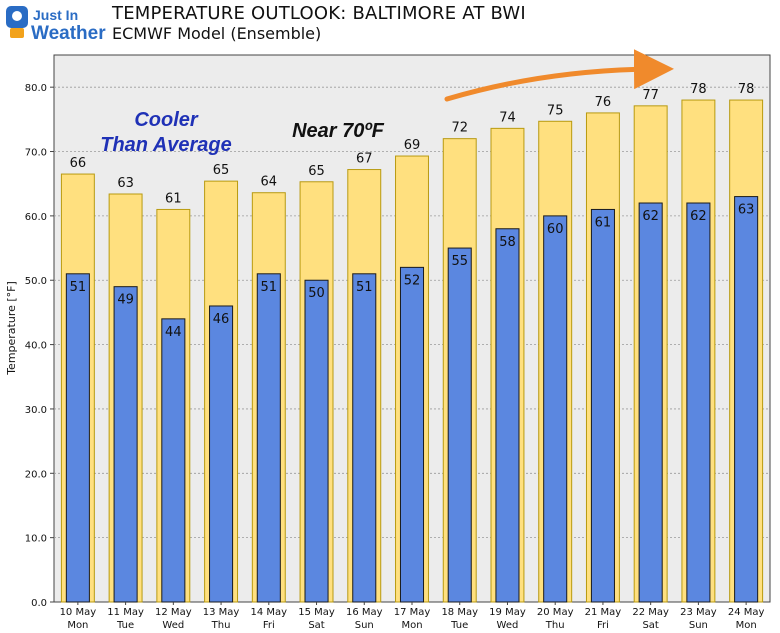 The image size is (780, 633). I want to click on high-temp-label: 63, so click(125, 183).